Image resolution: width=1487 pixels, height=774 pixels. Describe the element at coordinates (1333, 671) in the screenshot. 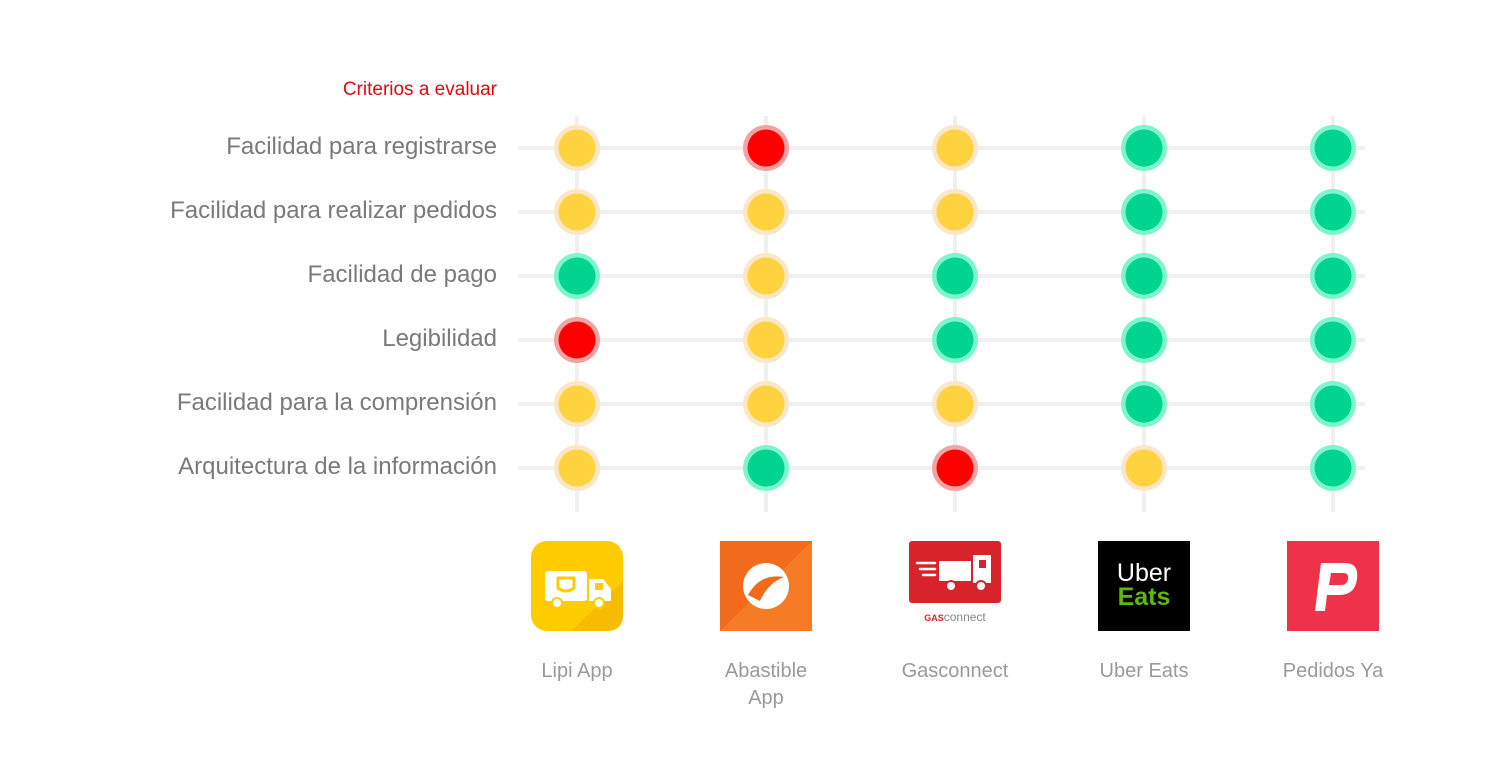

I see `app-label: Pedidos Ya` at that location.